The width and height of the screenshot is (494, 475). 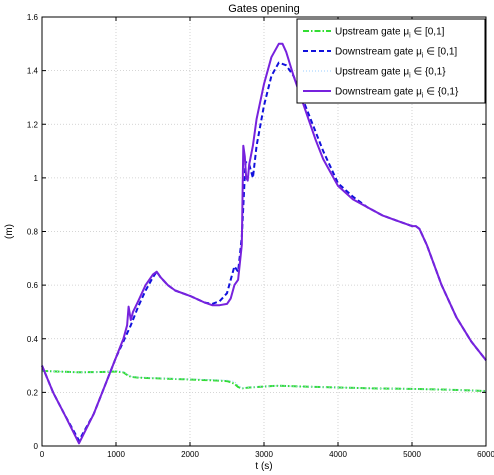 I want to click on y-tick-label: 0.8, so click(x=33, y=232).